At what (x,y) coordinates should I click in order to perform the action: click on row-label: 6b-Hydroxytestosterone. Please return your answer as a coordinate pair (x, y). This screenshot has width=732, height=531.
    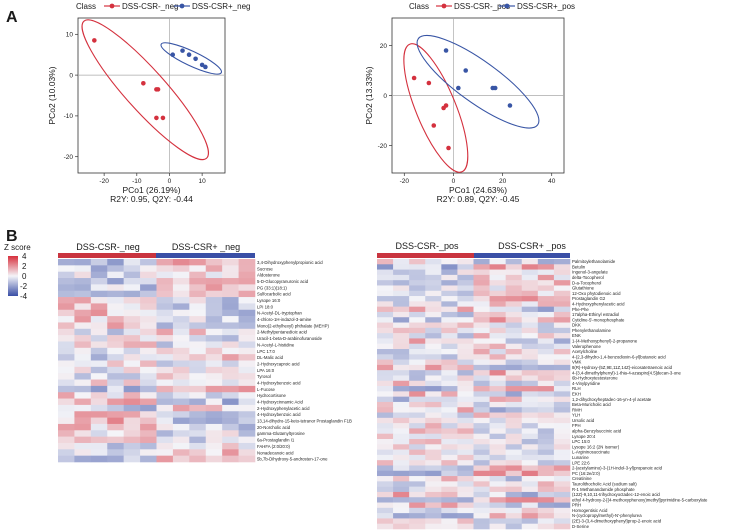
    Looking at the image, I should click on (595, 378).